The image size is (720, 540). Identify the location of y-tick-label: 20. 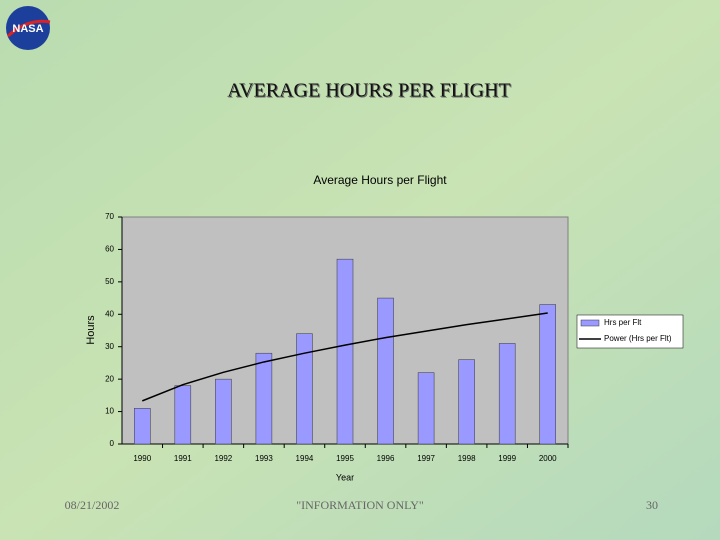
(109, 378).